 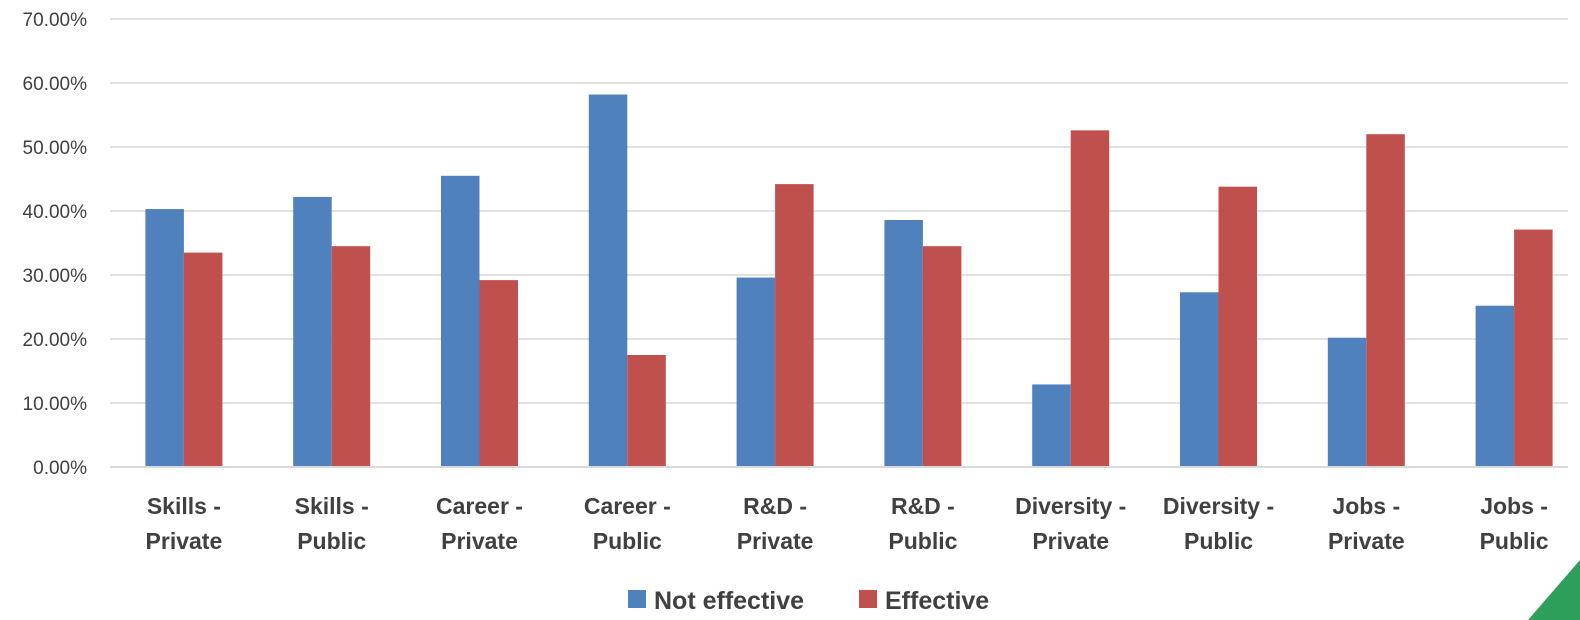 What do you see at coordinates (775, 523) in the screenshot?
I see `x-category-label: R&D -Private` at bounding box center [775, 523].